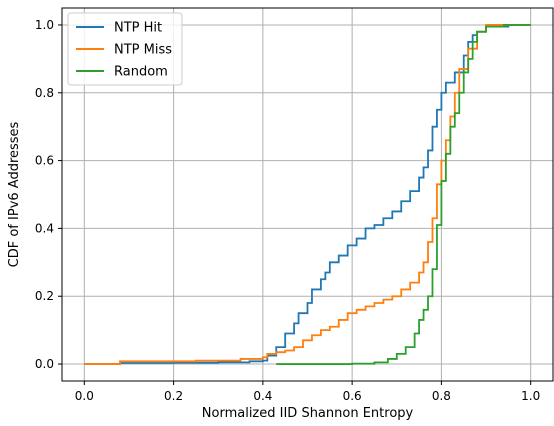 This screenshot has height=426, width=554. Describe the element at coordinates (44, 93) in the screenshot. I see `y-tick-label: 0.8` at that location.